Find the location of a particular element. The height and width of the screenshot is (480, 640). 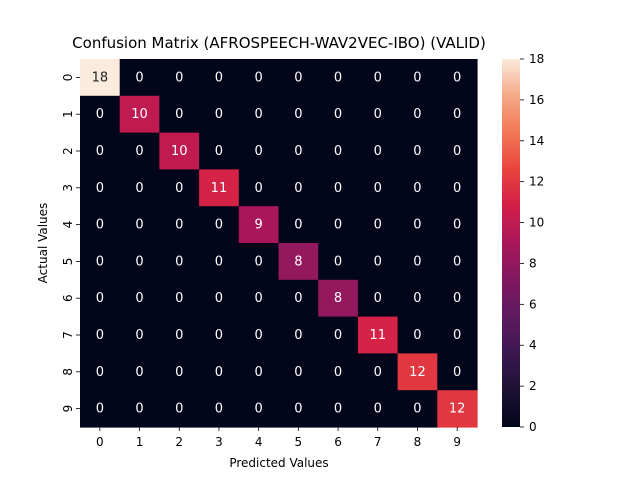

y-tick-label: 6 is located at coordinates (68, 298).